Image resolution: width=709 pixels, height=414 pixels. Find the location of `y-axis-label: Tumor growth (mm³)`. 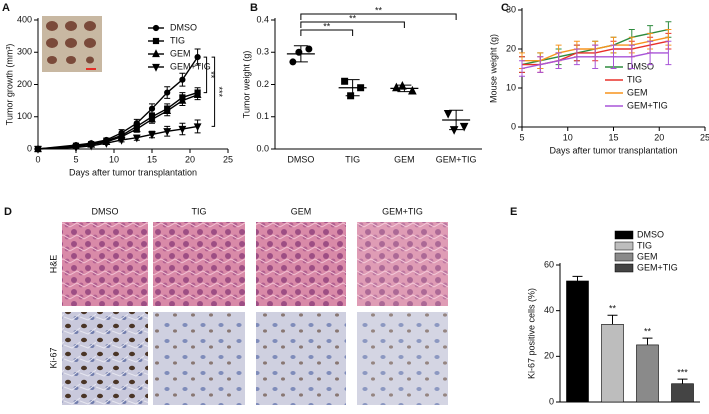

y-axis-label: Tumor growth (mm³) is located at coordinates (9, 85).